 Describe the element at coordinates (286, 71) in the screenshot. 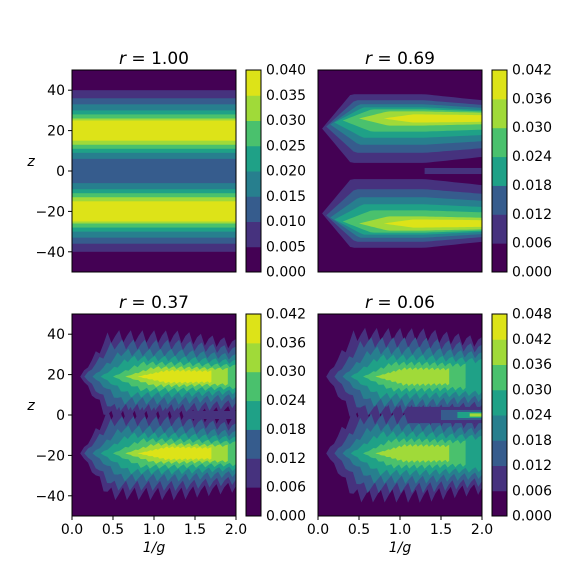

I see `colorbar-tick-label: 0.040` at that location.